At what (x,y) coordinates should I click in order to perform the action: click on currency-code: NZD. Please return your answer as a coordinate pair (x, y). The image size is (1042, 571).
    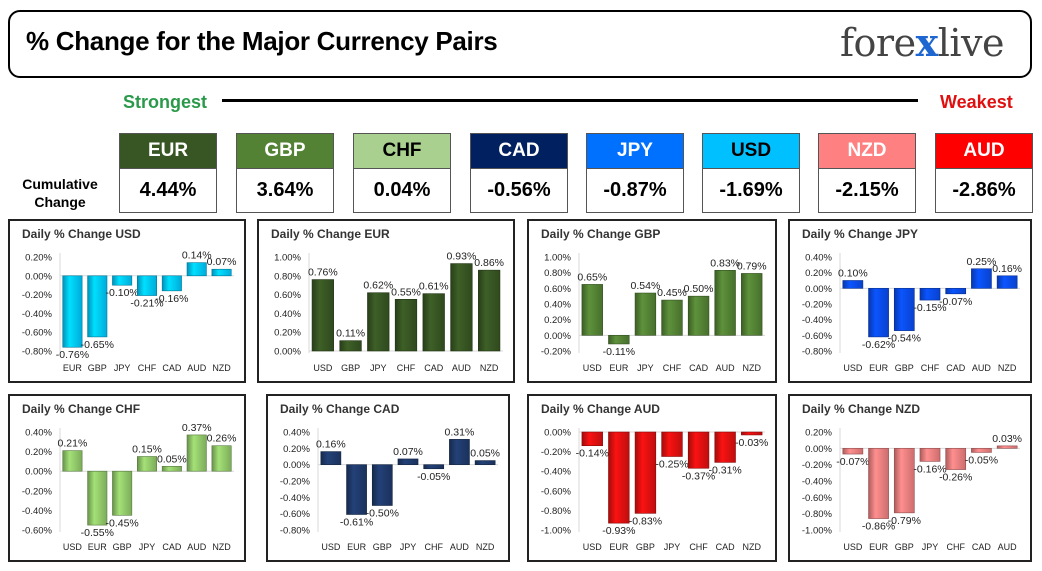
    Looking at the image, I should click on (867, 151).